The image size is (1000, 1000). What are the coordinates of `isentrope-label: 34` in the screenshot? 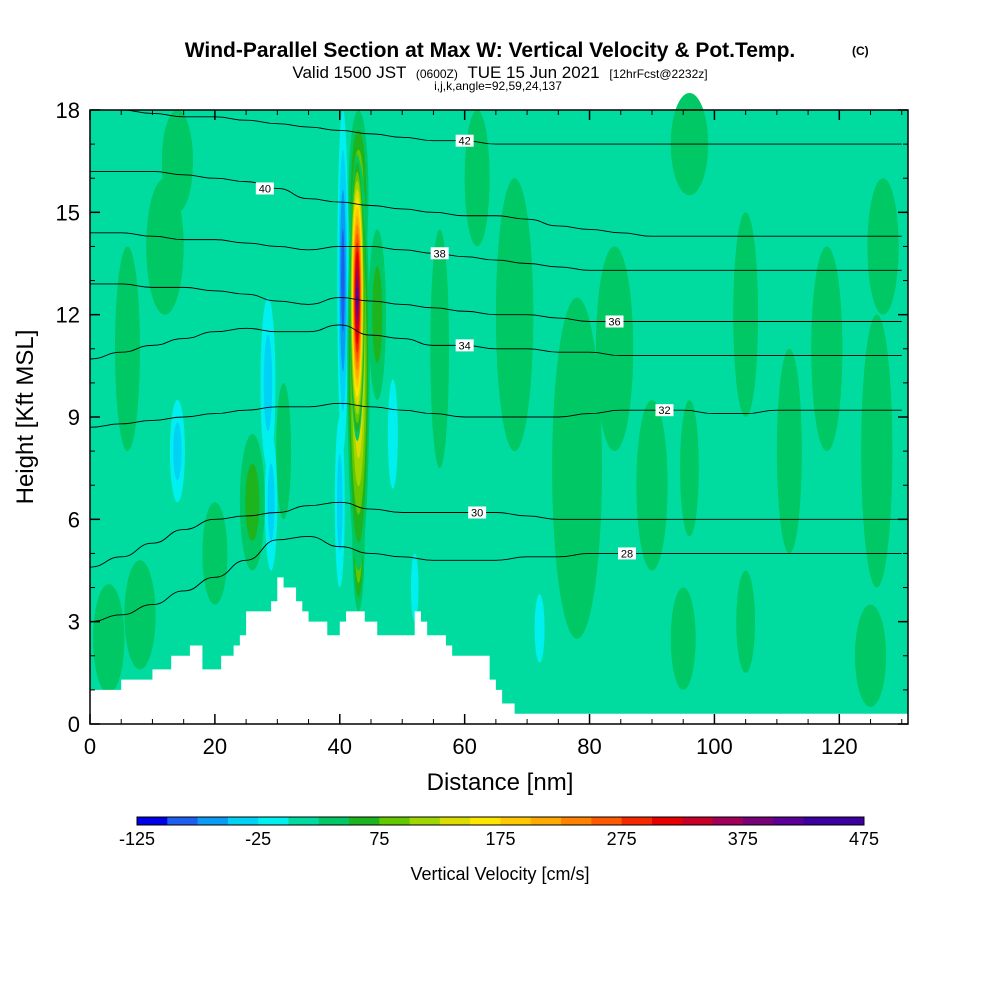 It's located at (464, 345).